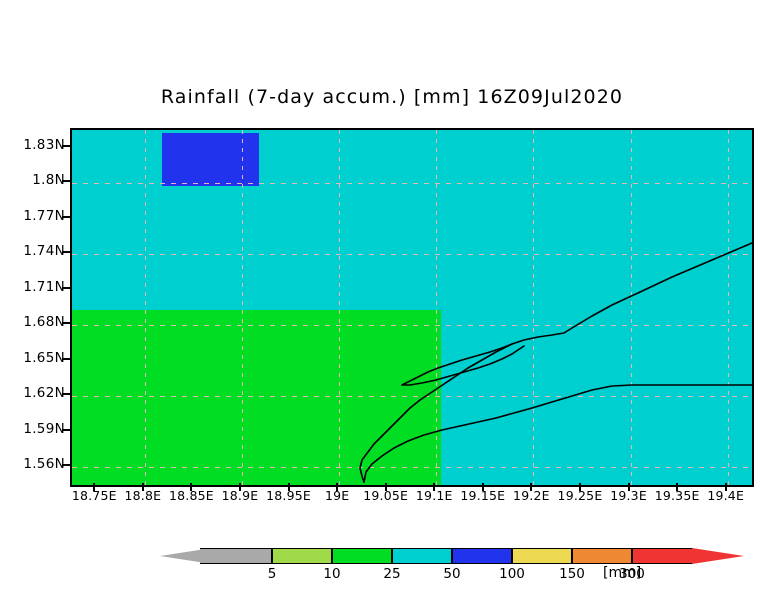 The height and width of the screenshot is (612, 784). What do you see at coordinates (531, 495) in the screenshot?
I see `x-axis-tick-label: 19.2E` at bounding box center [531, 495].